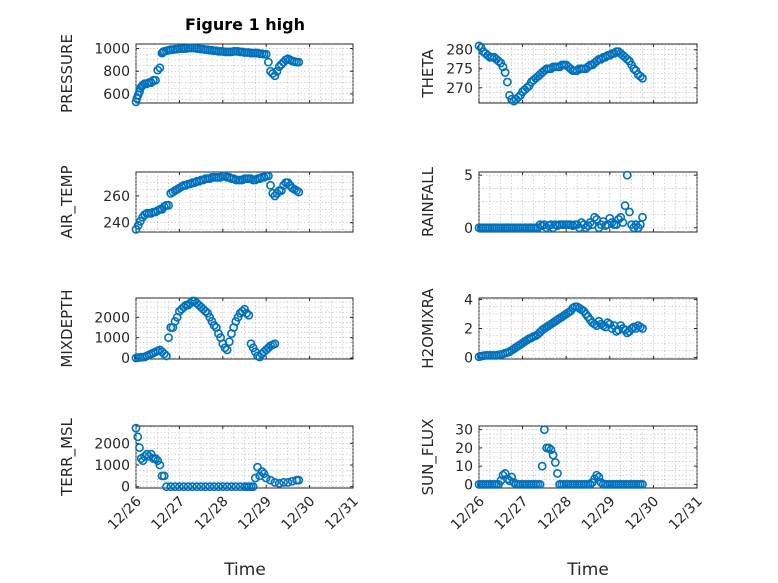 The height and width of the screenshot is (583, 778). Describe the element at coordinates (588, 202) in the screenshot. I see `plot-area` at that location.